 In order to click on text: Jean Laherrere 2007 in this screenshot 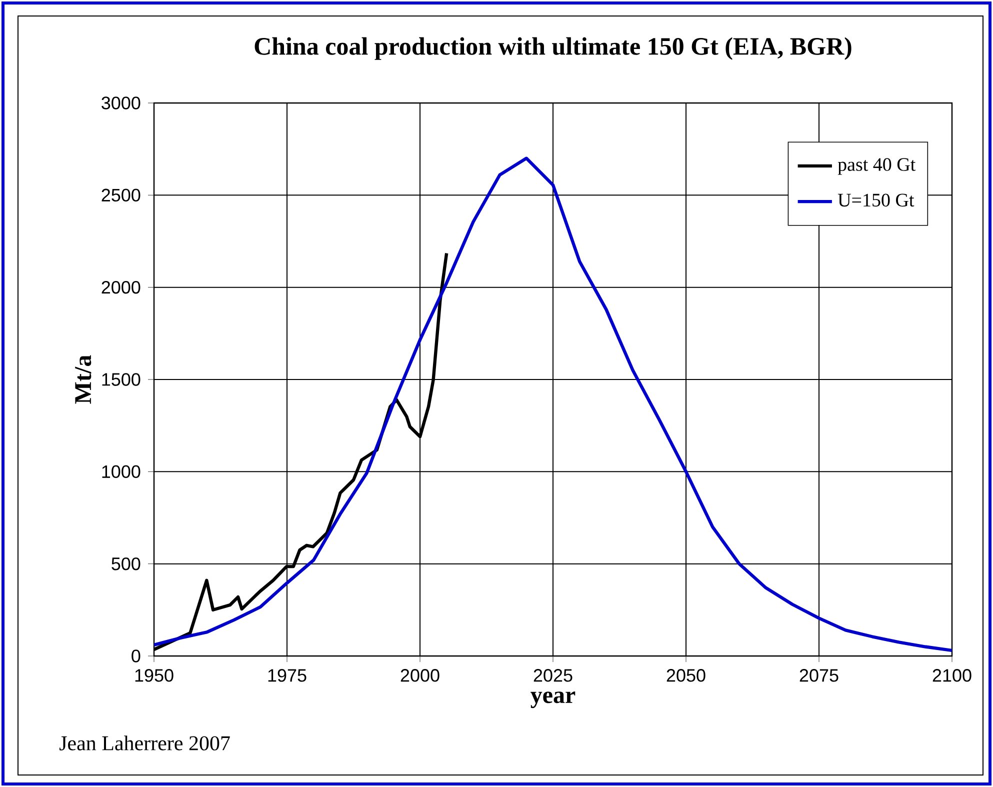, I will do `click(145, 743)`.